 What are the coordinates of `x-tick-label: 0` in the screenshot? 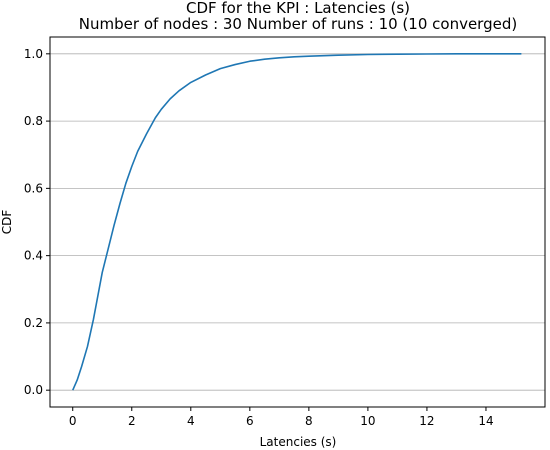 It's located at (73, 421).